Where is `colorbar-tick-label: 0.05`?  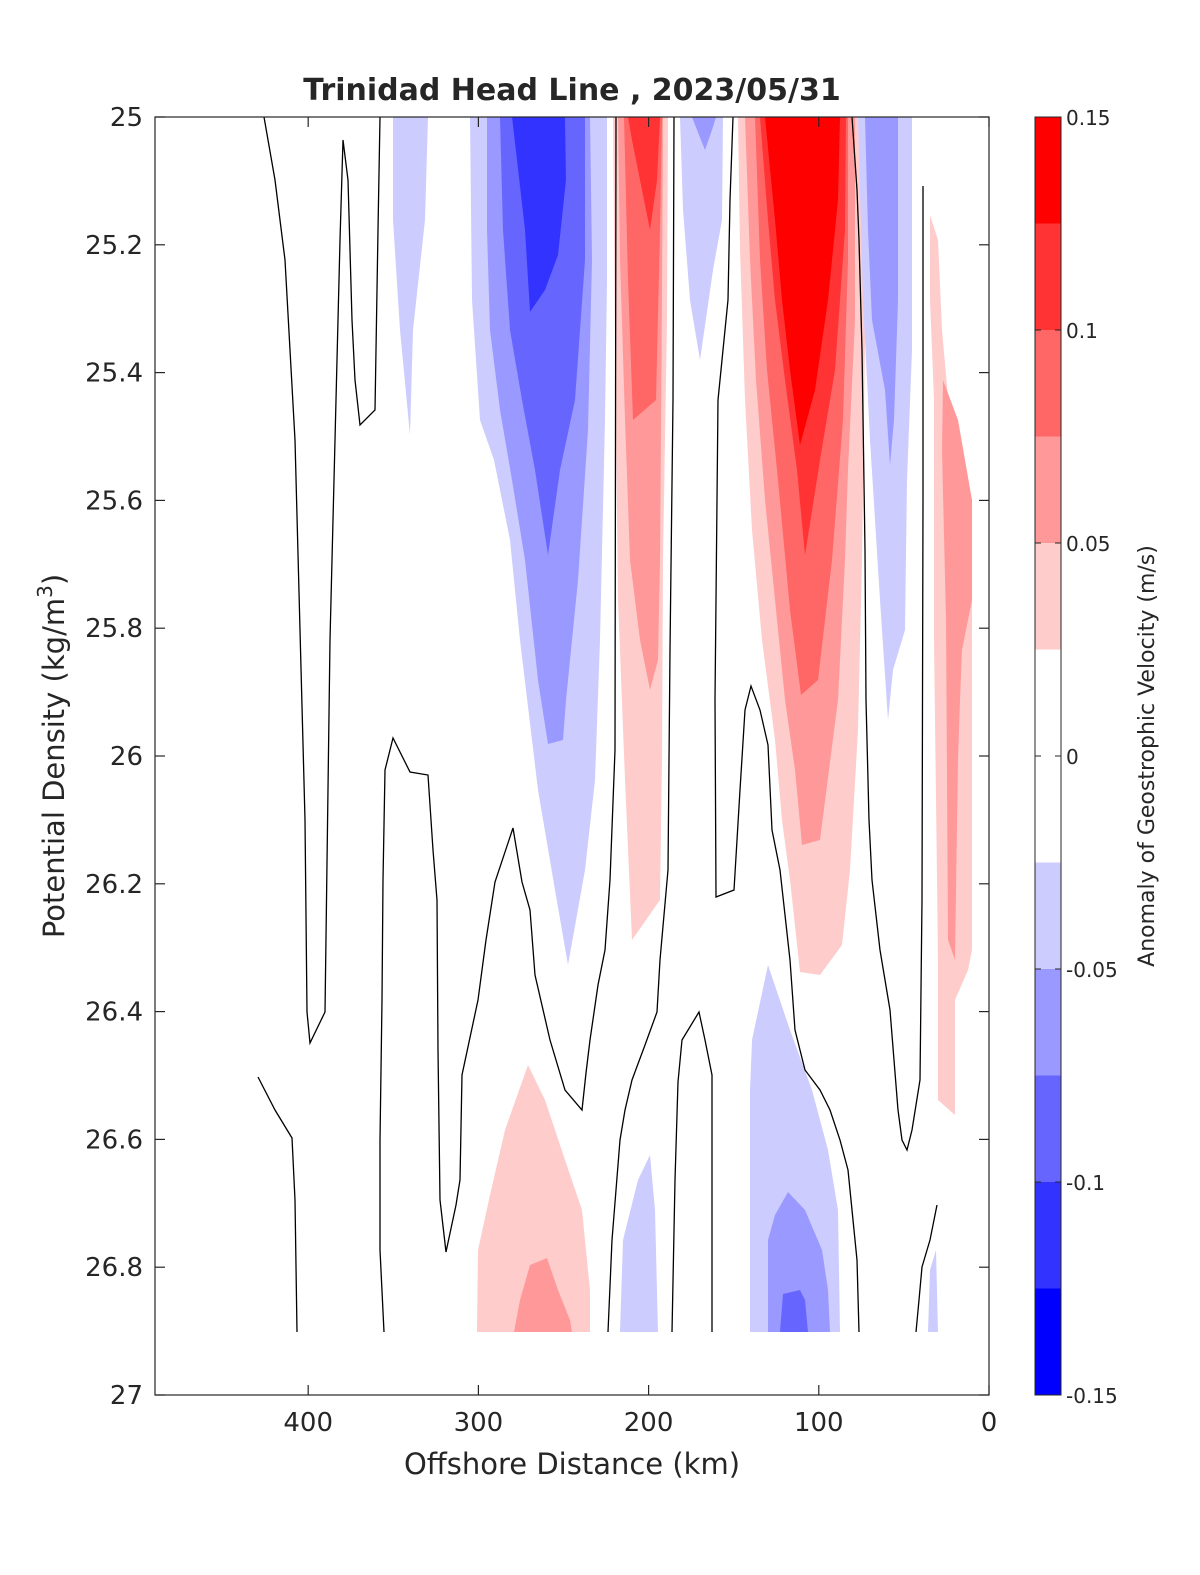 colorbar-tick-label: 0.05 is located at coordinates (1088, 544).